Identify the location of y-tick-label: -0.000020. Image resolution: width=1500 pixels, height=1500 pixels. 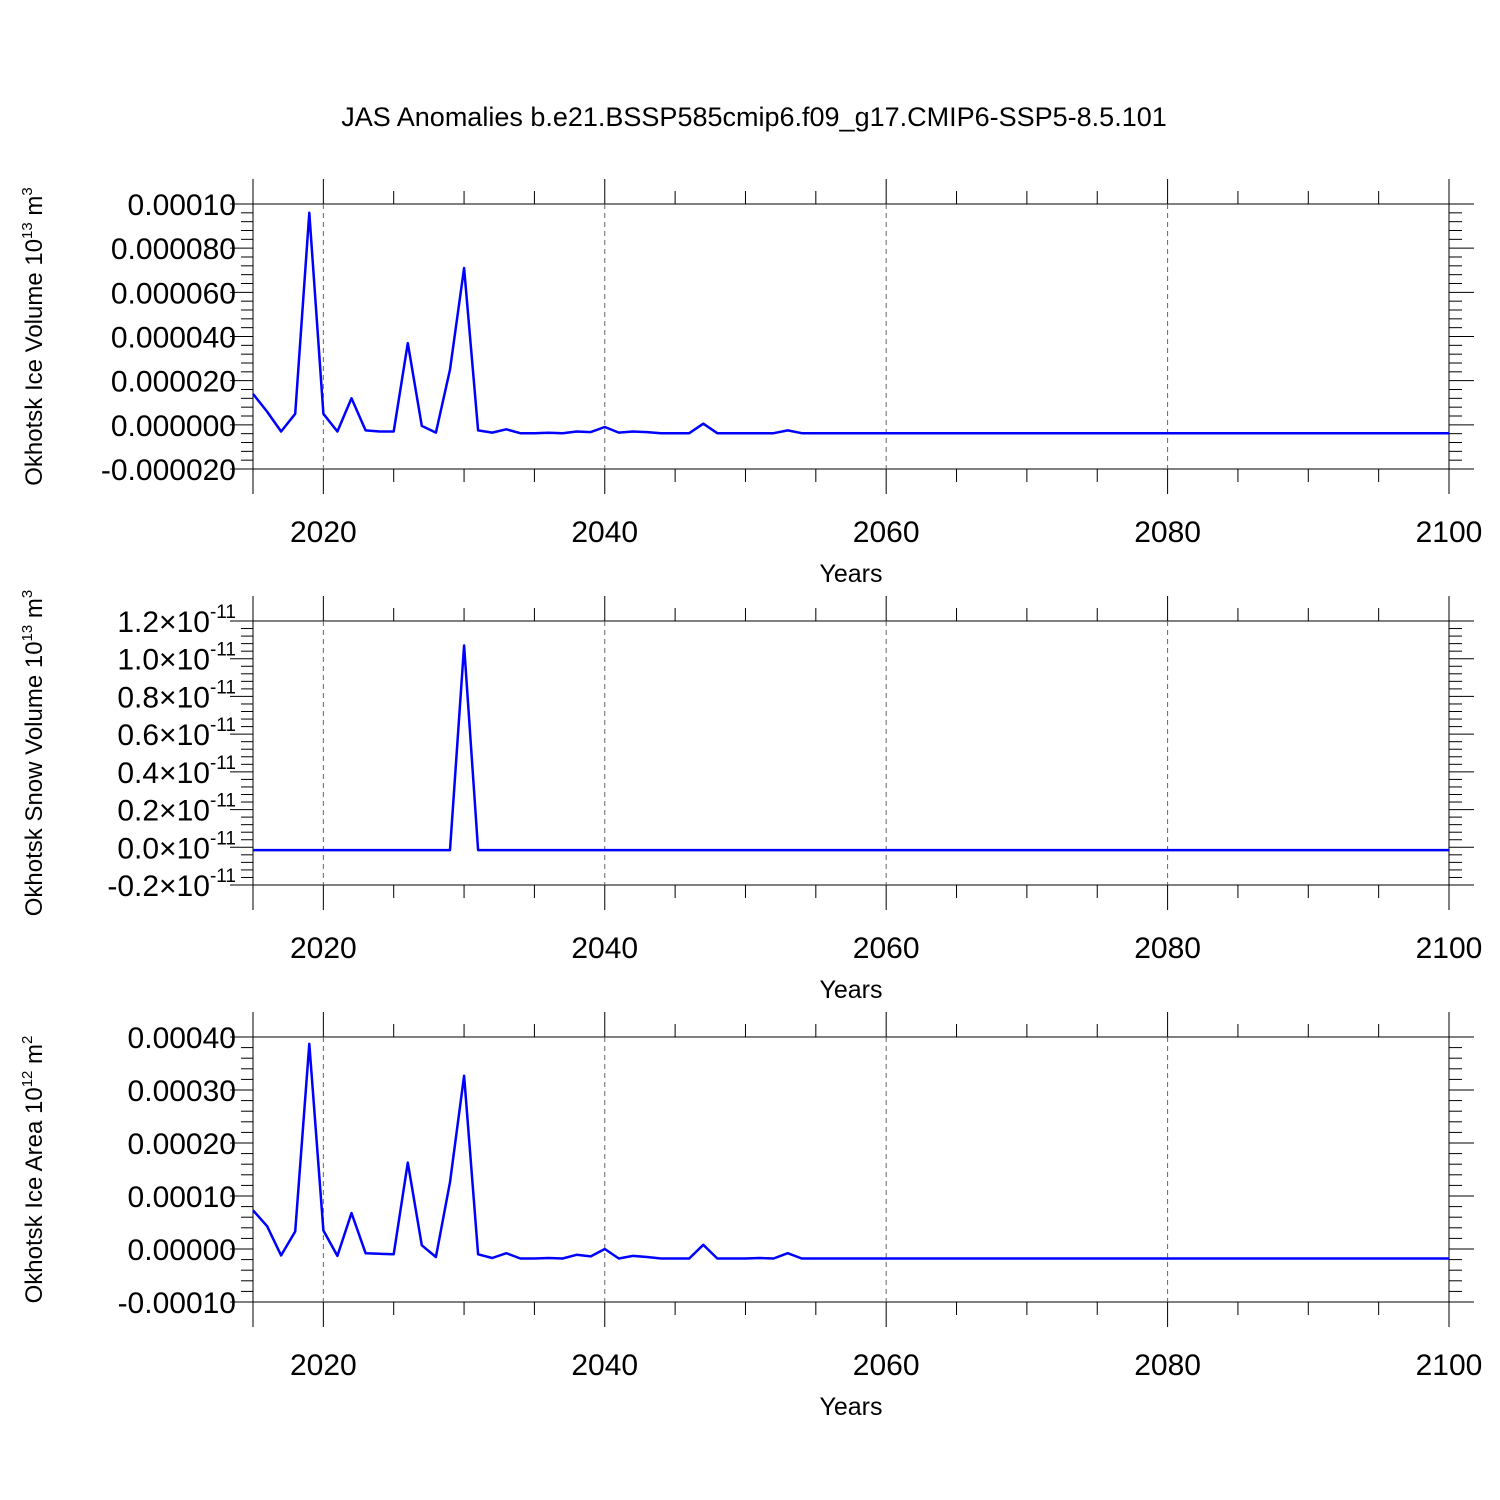
(168, 470).